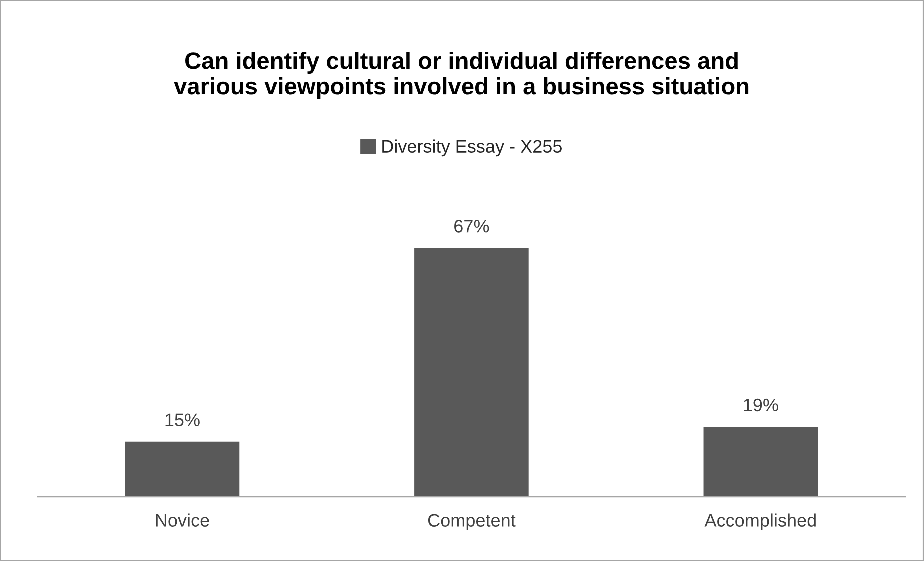 The height and width of the screenshot is (561, 924). What do you see at coordinates (183, 420) in the screenshot?
I see `data-label: 15%` at bounding box center [183, 420].